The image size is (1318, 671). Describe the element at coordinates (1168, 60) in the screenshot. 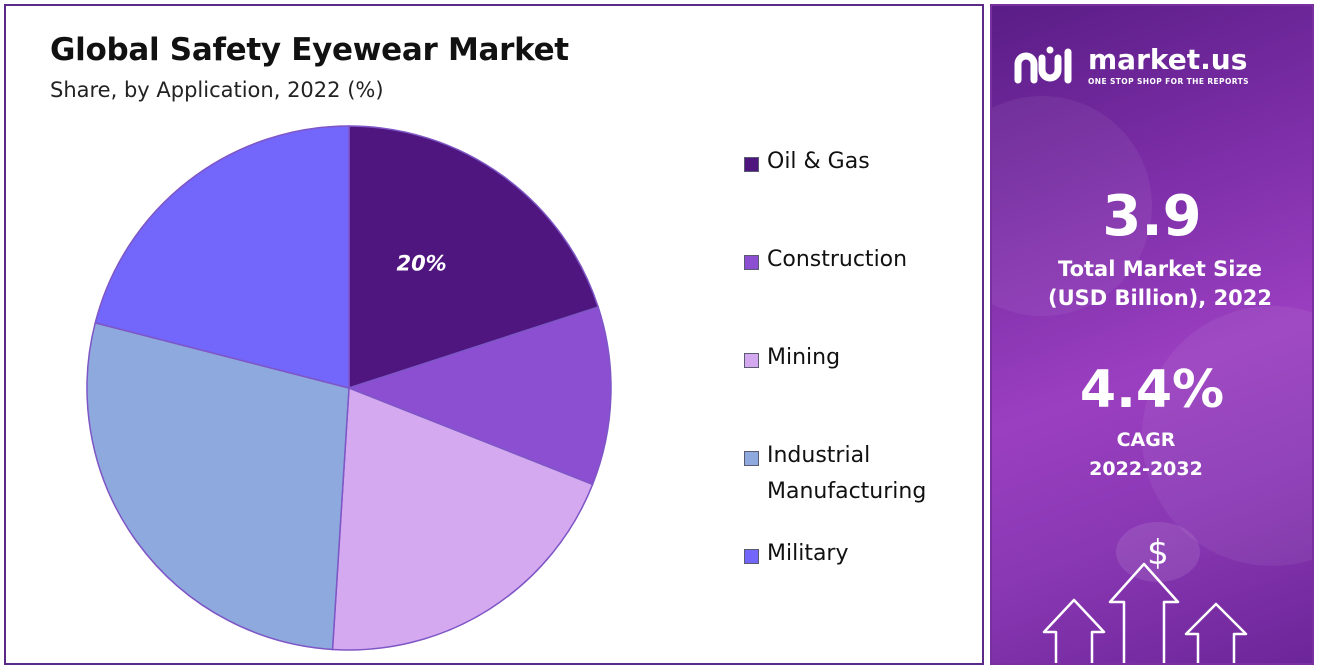

I see `brand-name: market.us` at that location.